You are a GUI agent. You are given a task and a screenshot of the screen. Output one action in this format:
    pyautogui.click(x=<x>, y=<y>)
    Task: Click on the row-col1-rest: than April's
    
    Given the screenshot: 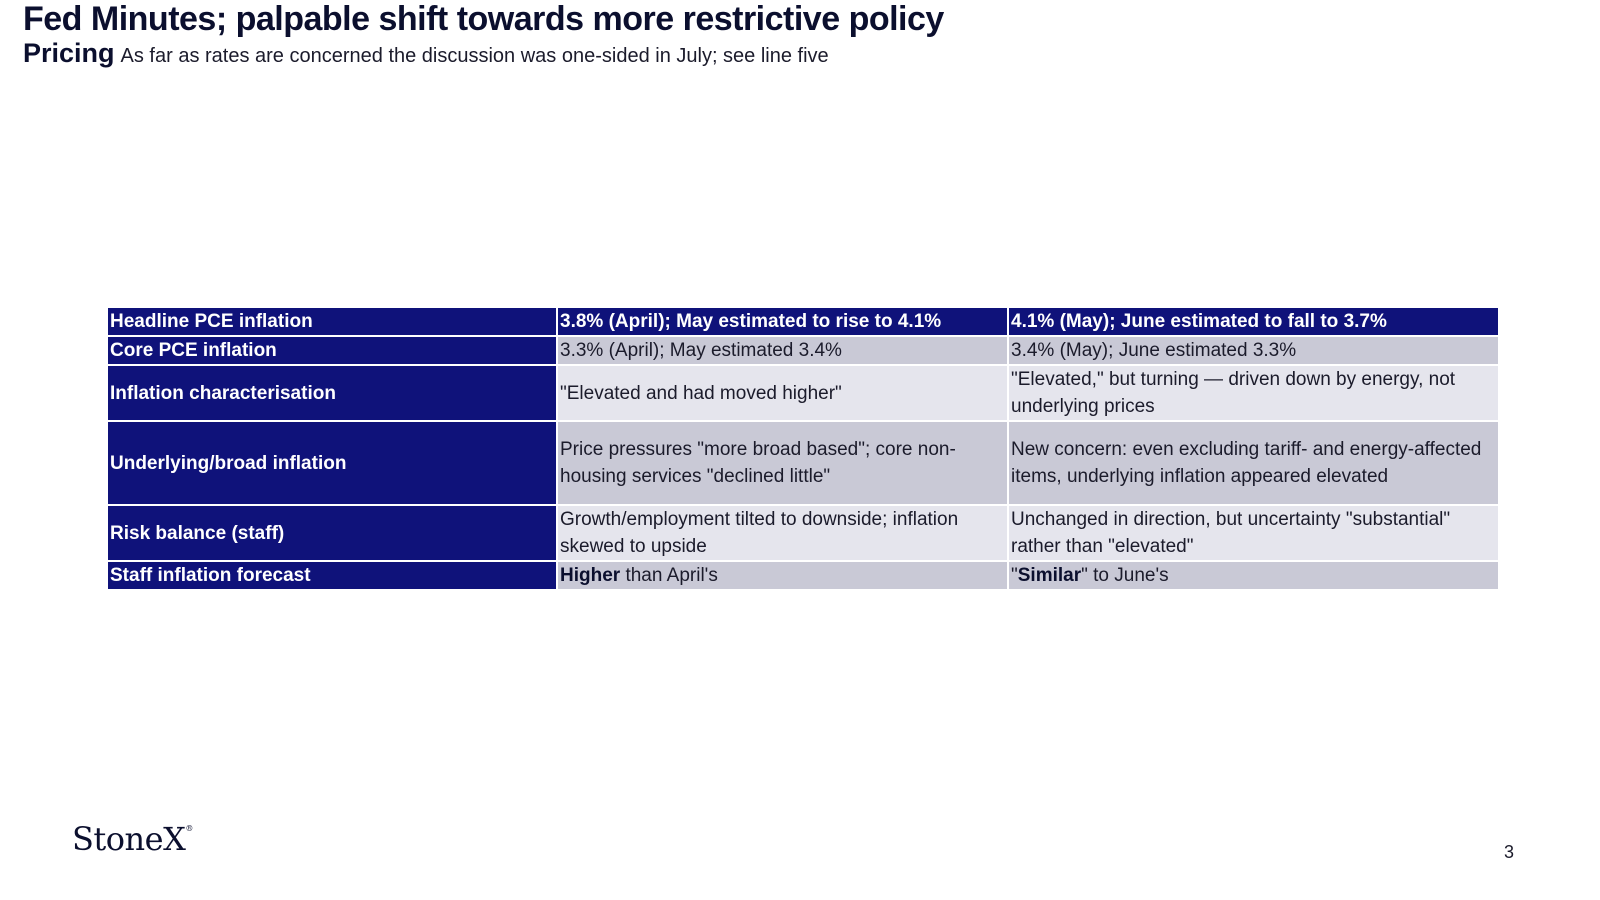 What is the action you would take?
    pyautogui.click(x=669, y=575)
    